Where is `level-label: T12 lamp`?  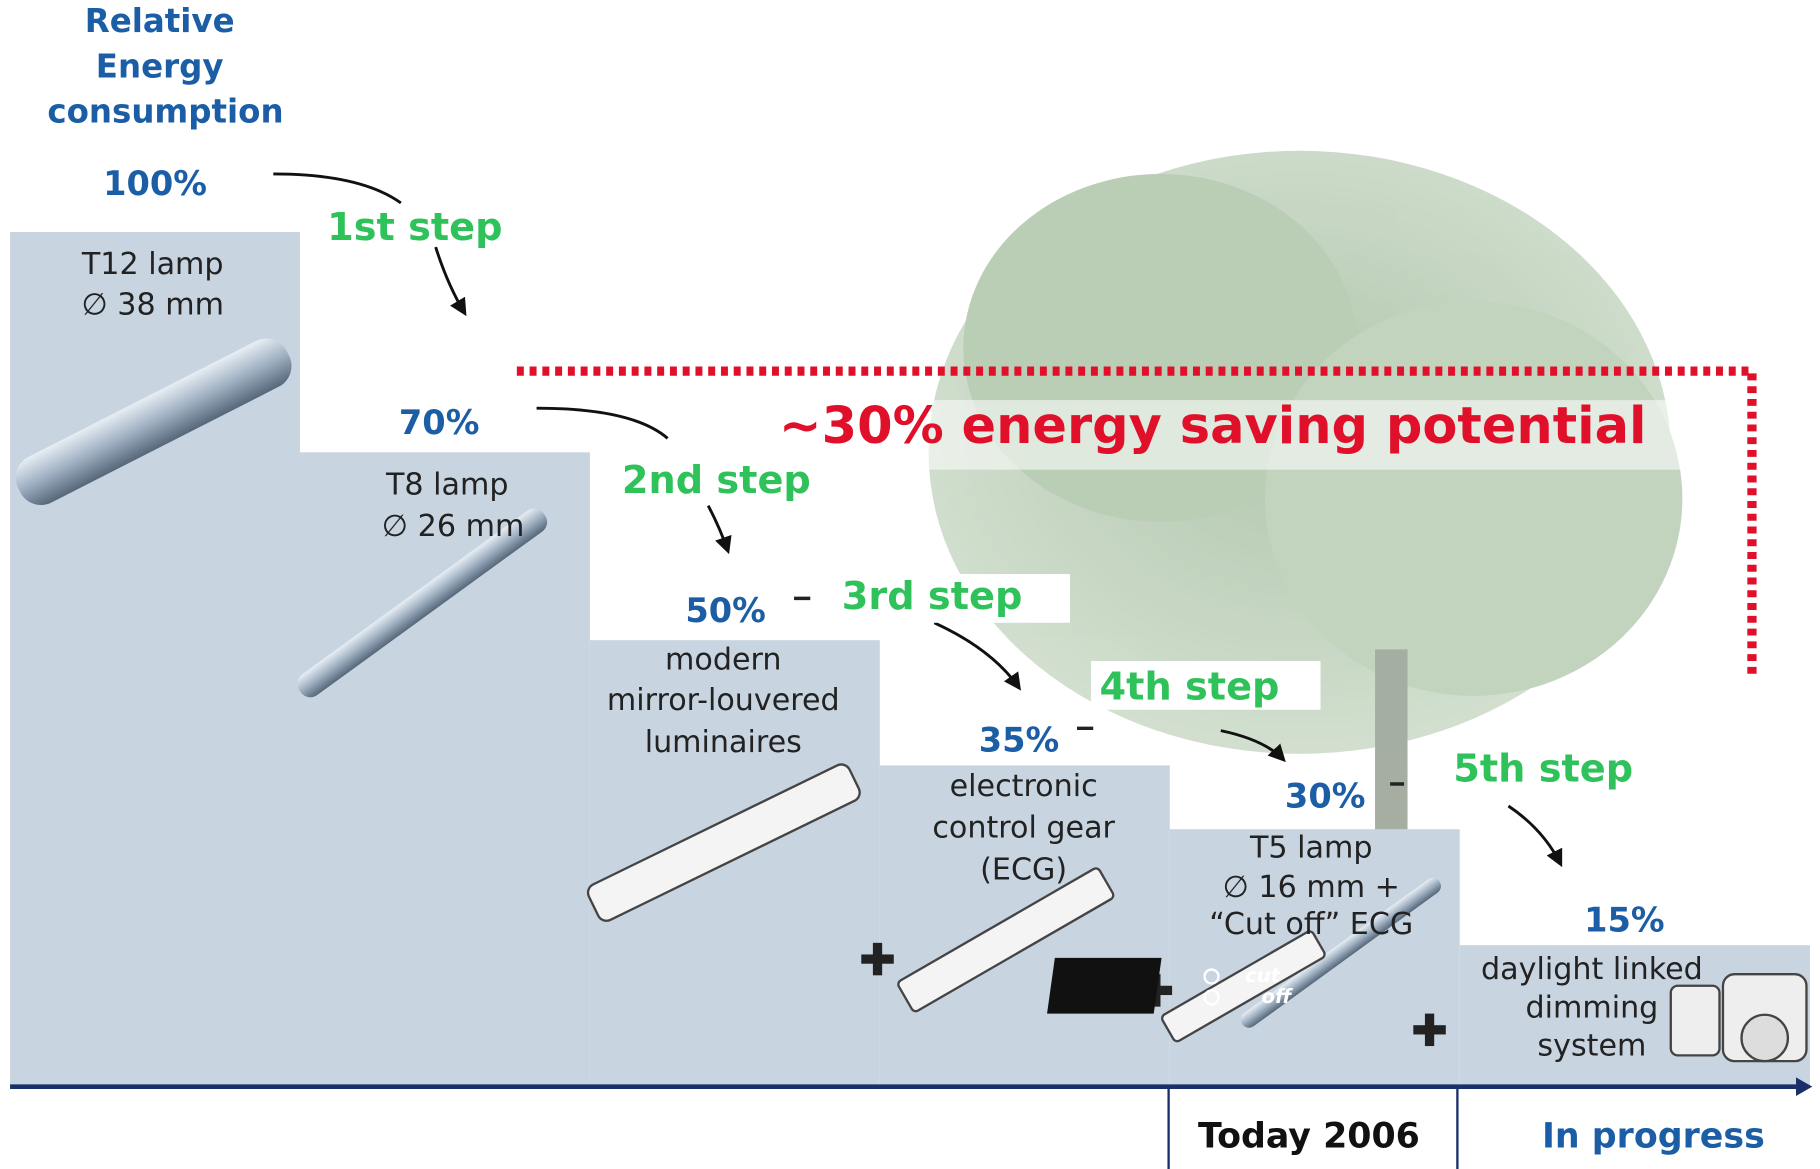 level-label: T12 lamp is located at coordinates (152, 264).